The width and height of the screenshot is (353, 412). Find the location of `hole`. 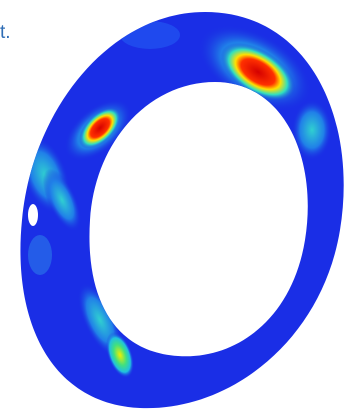

hole is located at coordinates (33, 215).